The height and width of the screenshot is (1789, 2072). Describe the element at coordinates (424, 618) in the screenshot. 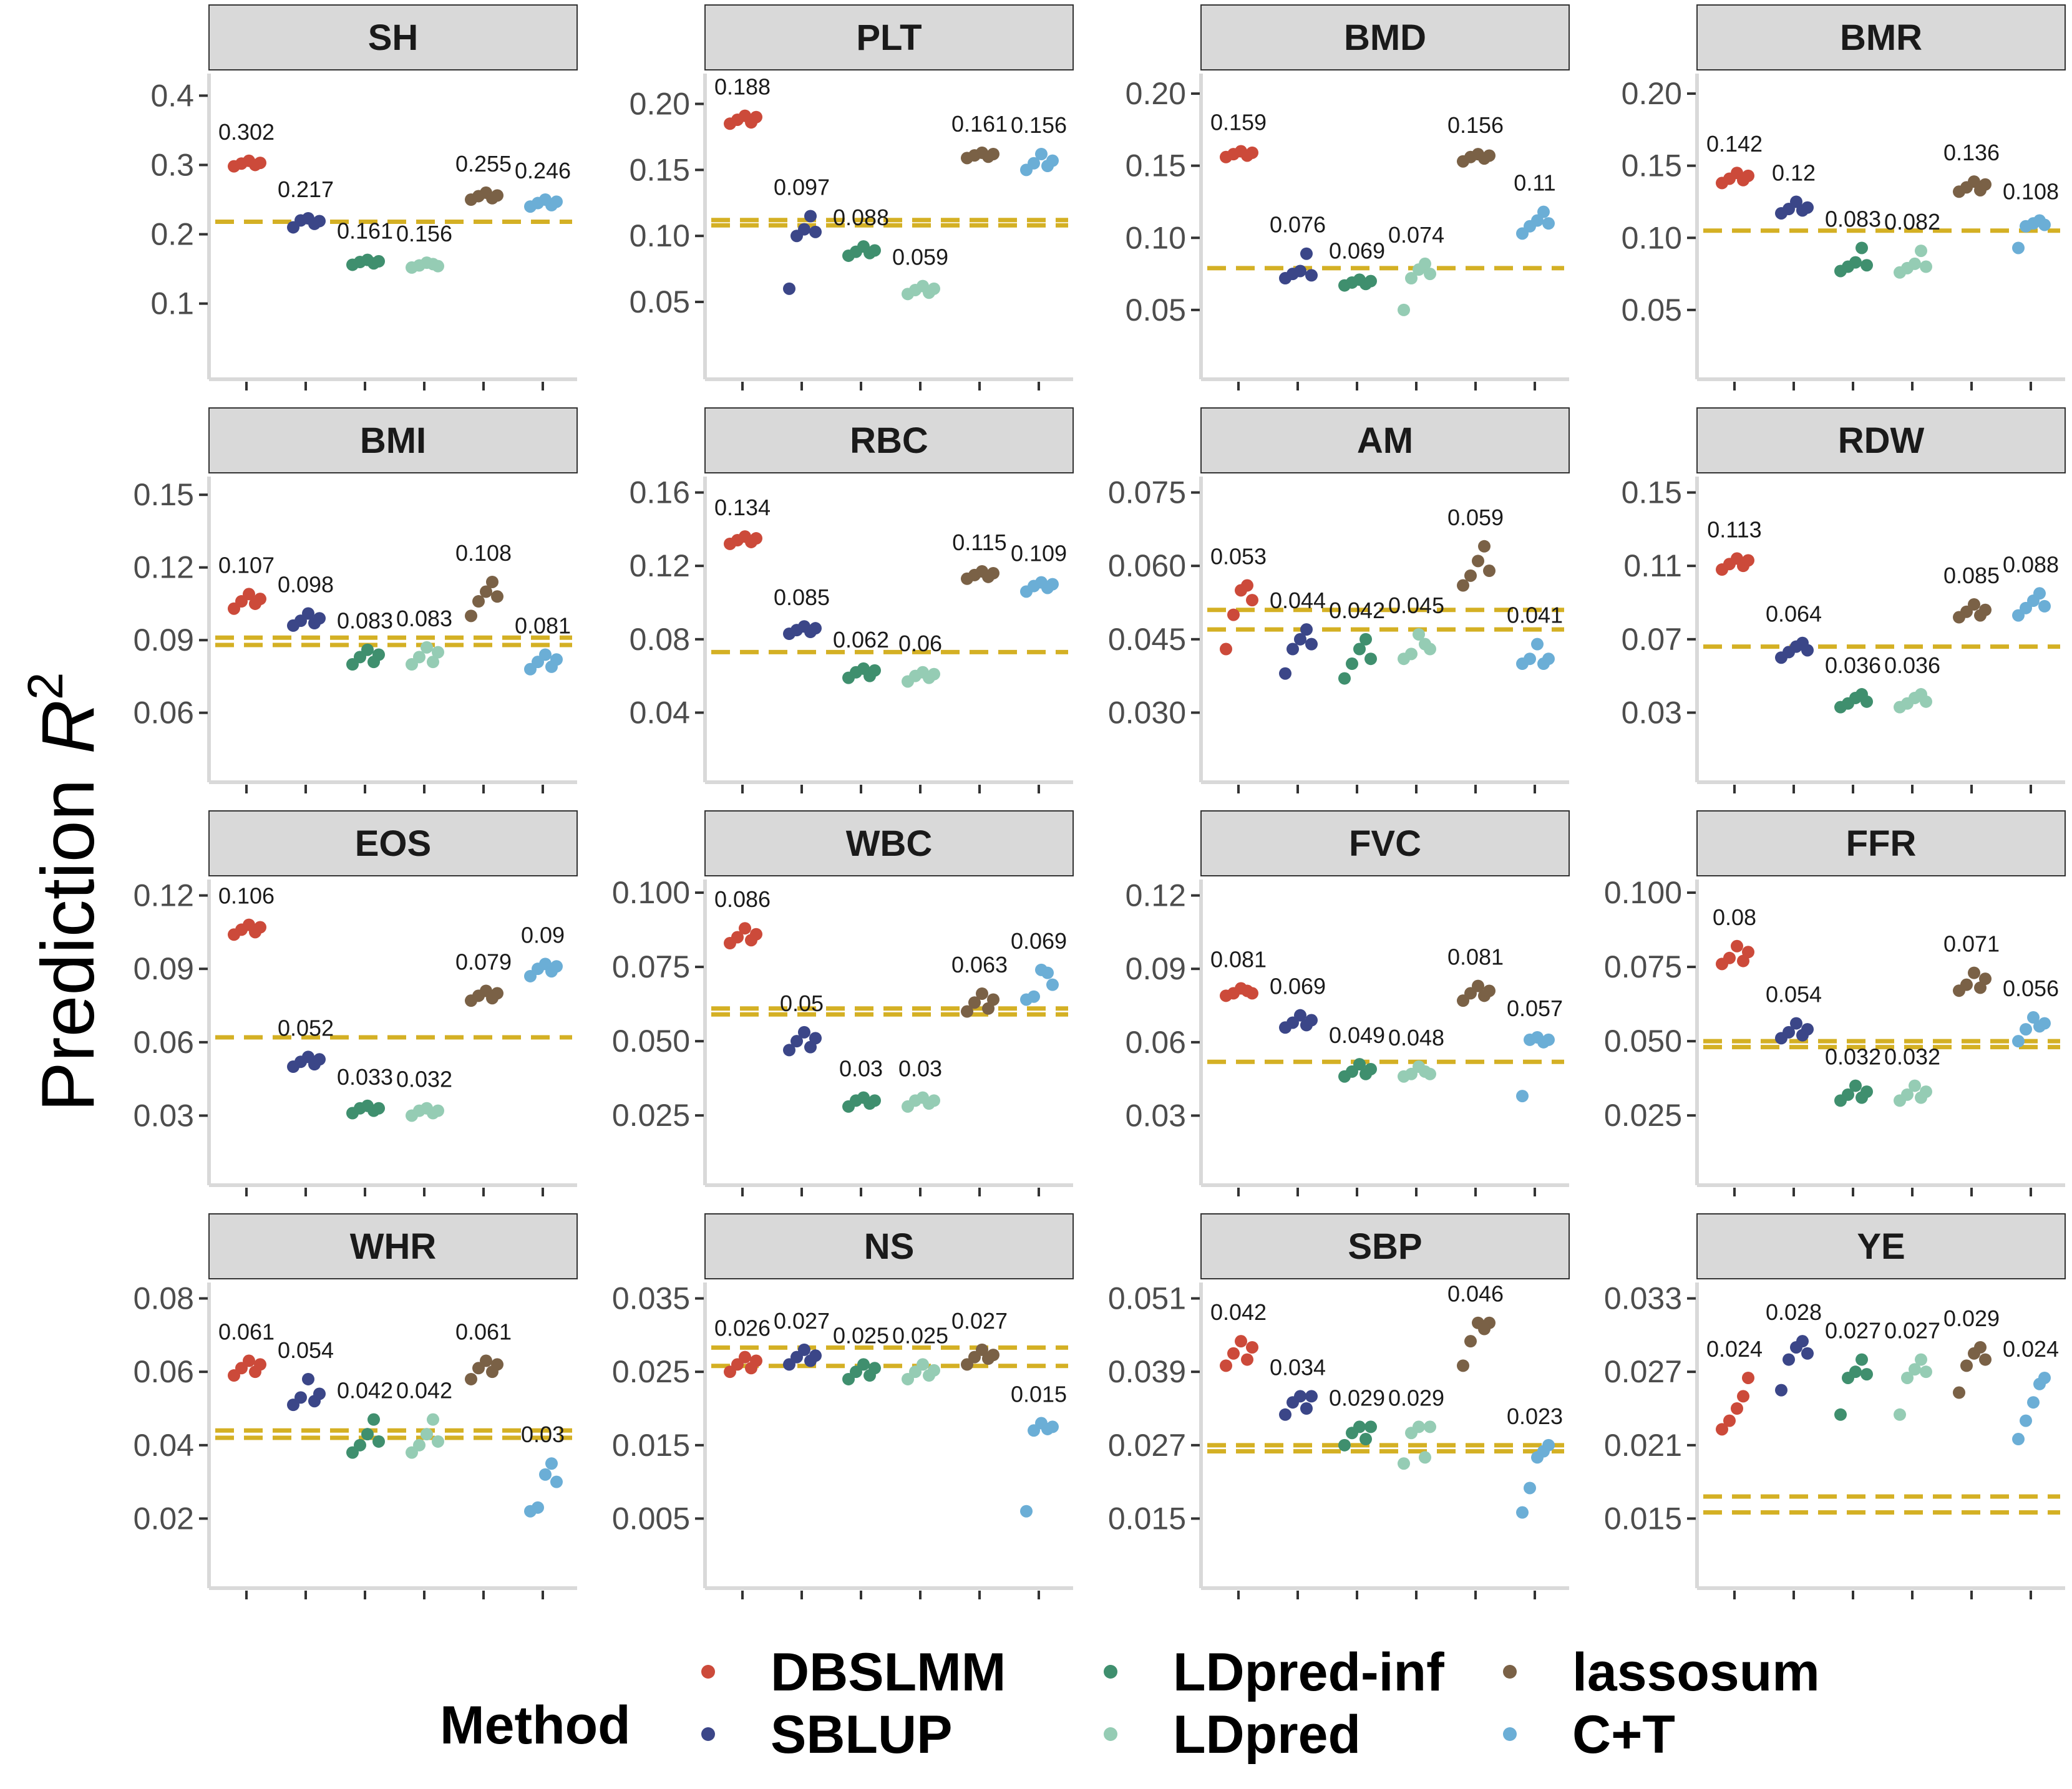

I see `data-label-ldpred: 0.083` at that location.